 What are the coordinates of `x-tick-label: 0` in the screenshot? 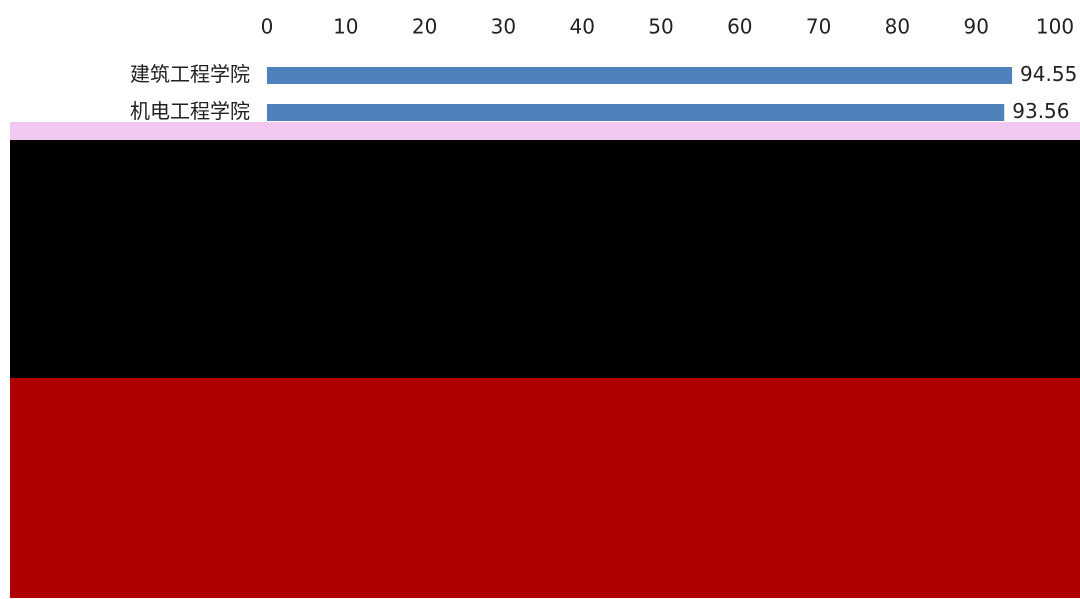 It's located at (267, 27).